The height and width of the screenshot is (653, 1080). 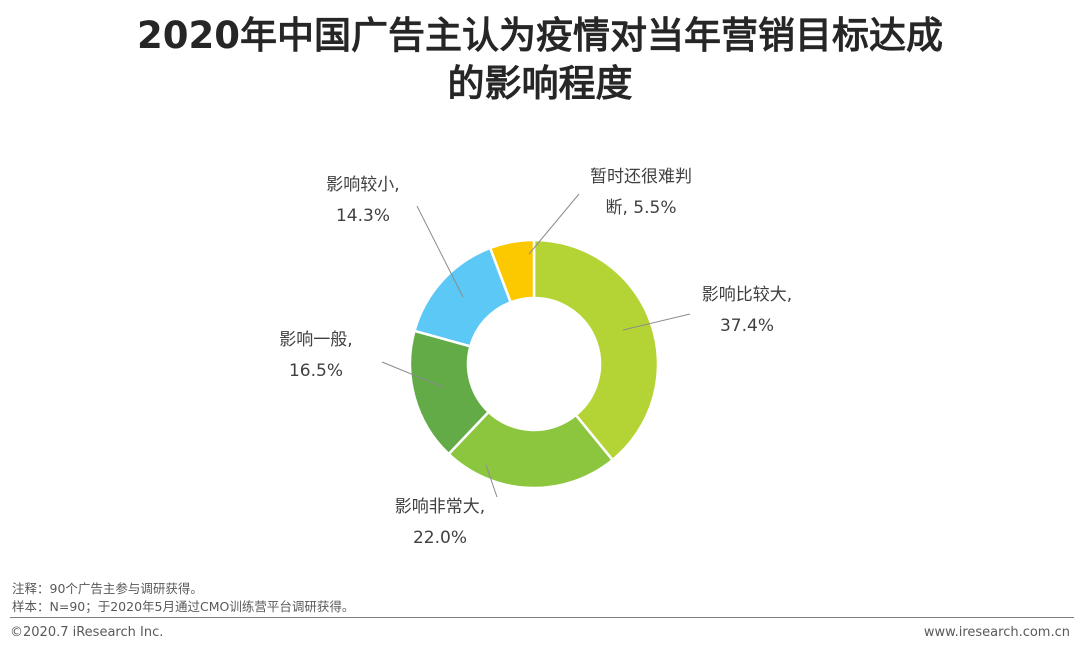 I want to click on slice-label-line2-1: 37.4%, so click(x=747, y=326).